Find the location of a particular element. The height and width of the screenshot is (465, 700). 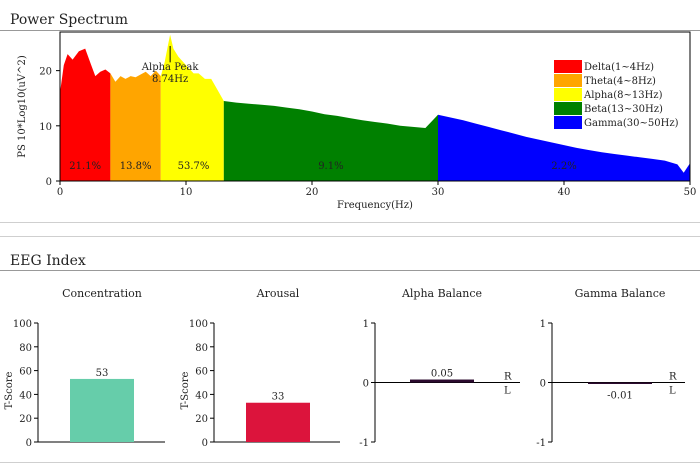

x-tick-label: 0 is located at coordinates (60, 192).